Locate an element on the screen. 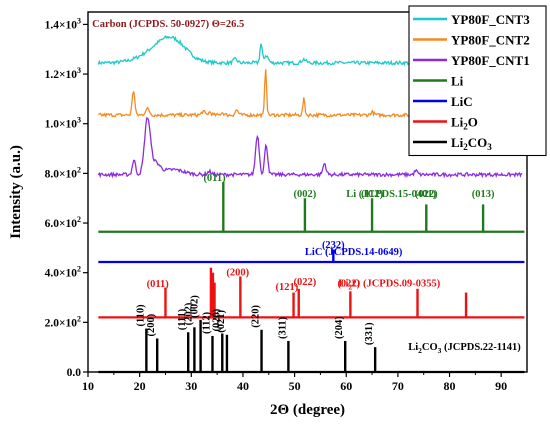 Image resolution: width=550 pixels, height=433 pixels. legend-label-text: YP80F_CNT3 is located at coordinates (490, 19).